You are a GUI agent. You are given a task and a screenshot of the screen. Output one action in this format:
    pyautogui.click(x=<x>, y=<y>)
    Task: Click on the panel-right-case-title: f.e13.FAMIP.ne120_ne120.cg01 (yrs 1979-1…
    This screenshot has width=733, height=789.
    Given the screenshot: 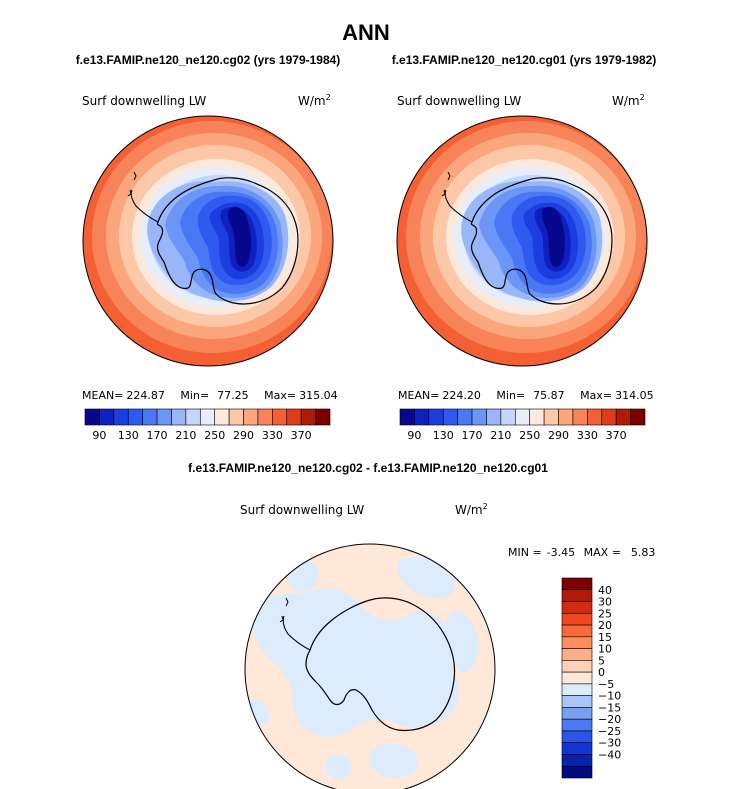 What is the action you would take?
    pyautogui.click(x=524, y=60)
    